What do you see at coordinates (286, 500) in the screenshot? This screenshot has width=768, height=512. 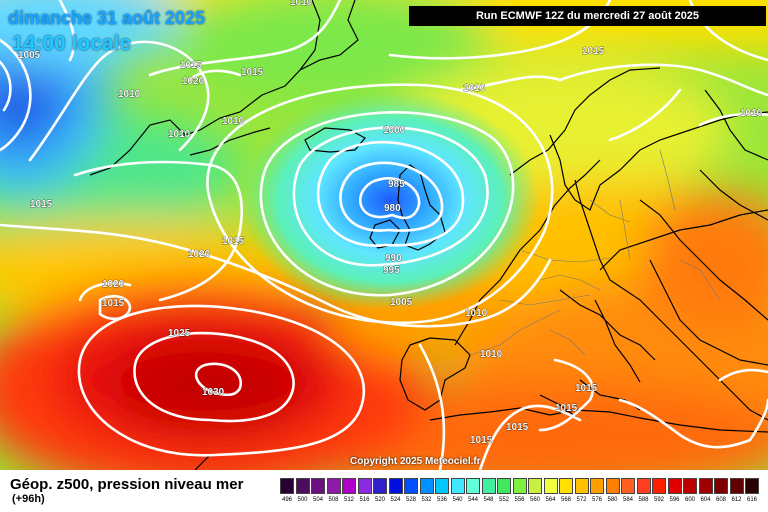 I see `scale-label: 496` at bounding box center [286, 500].